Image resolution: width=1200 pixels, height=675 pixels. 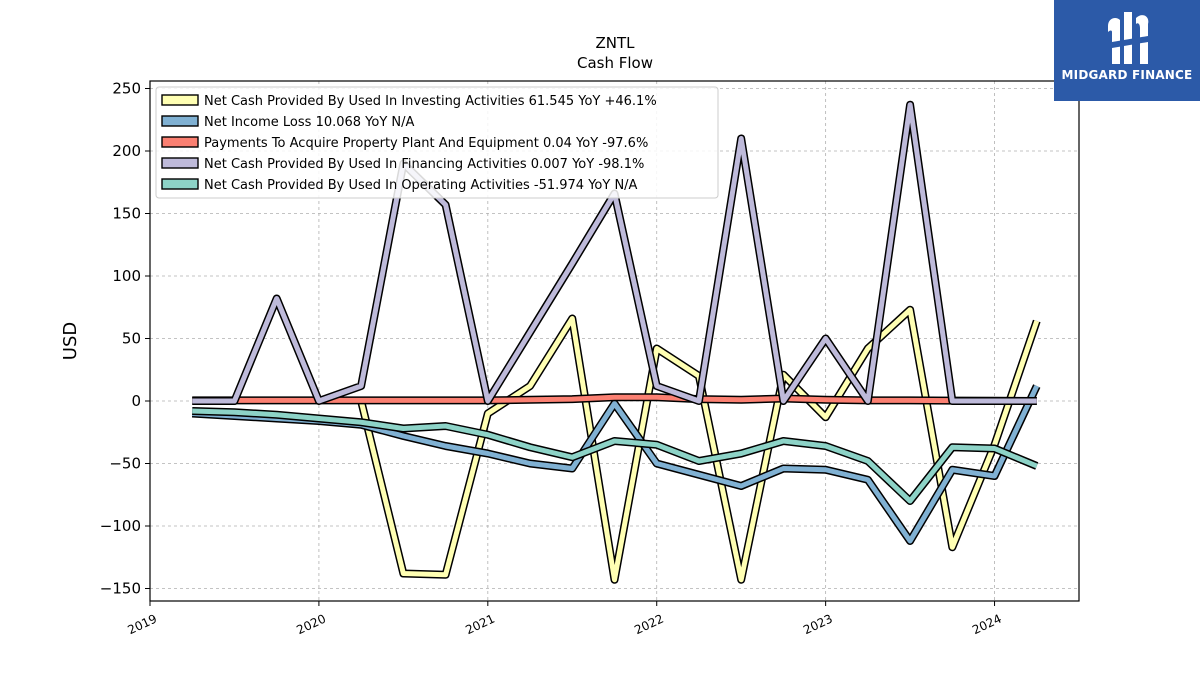 What do you see at coordinates (1128, 38) in the screenshot?
I see `logo-mark-icon` at bounding box center [1128, 38].